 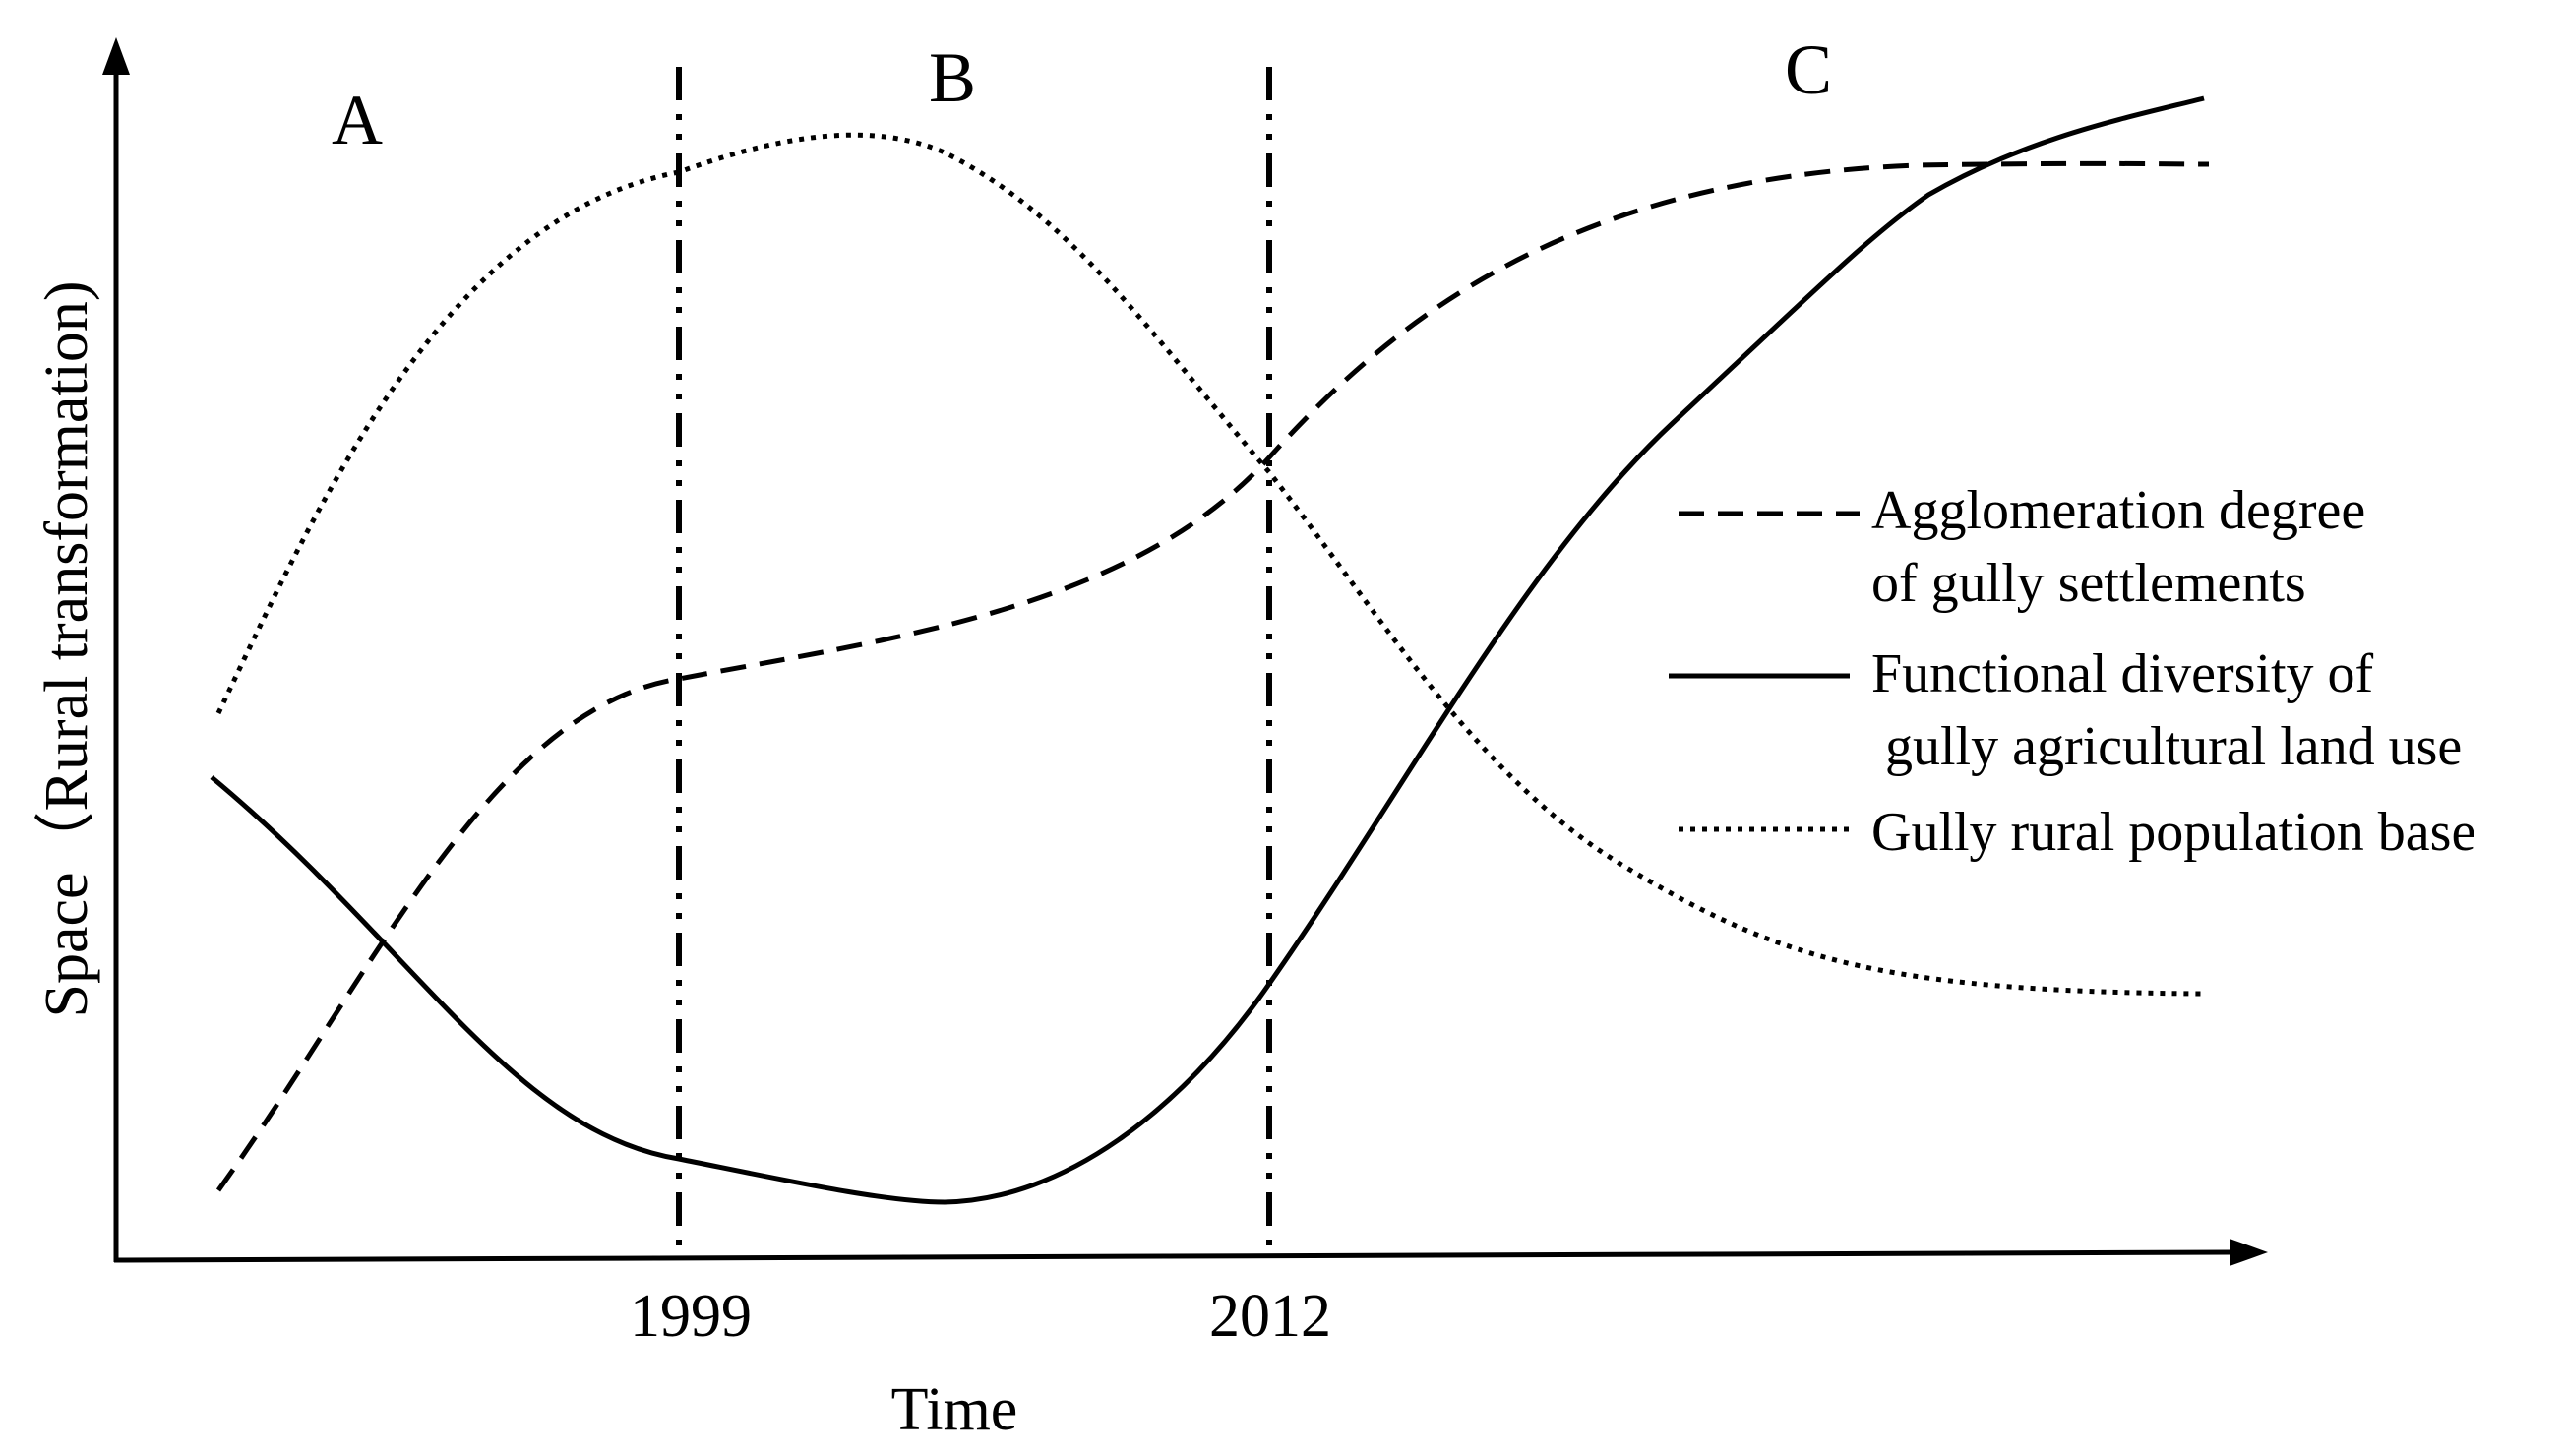 What do you see at coordinates (1173, 1256) in the screenshot?
I see `x-axis-line` at bounding box center [1173, 1256].